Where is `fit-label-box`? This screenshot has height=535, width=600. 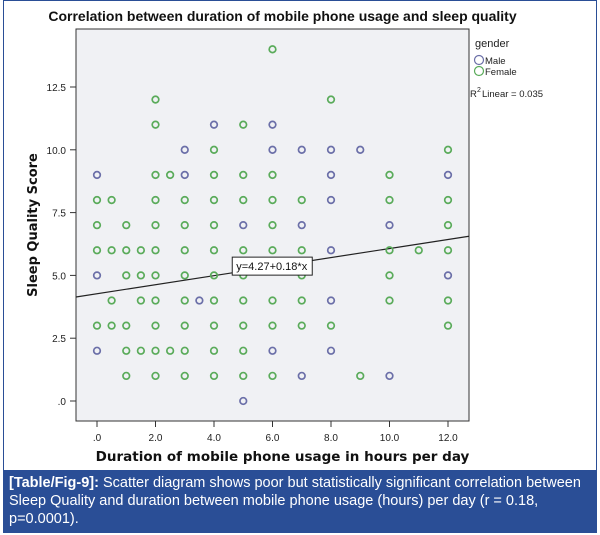 fit-label-box is located at coordinates (272, 266).